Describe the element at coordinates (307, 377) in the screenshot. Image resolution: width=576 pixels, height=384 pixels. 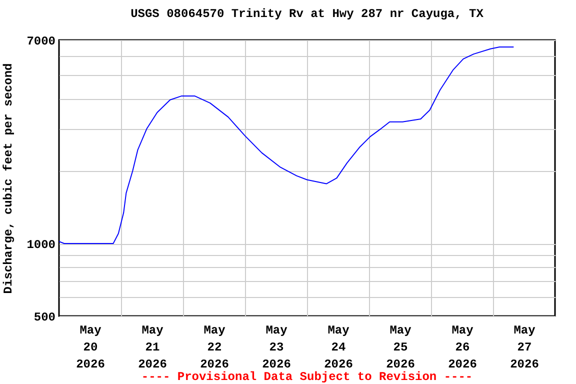
I see `text: ---- Provisional Data Subject to Revision ----` at that location.